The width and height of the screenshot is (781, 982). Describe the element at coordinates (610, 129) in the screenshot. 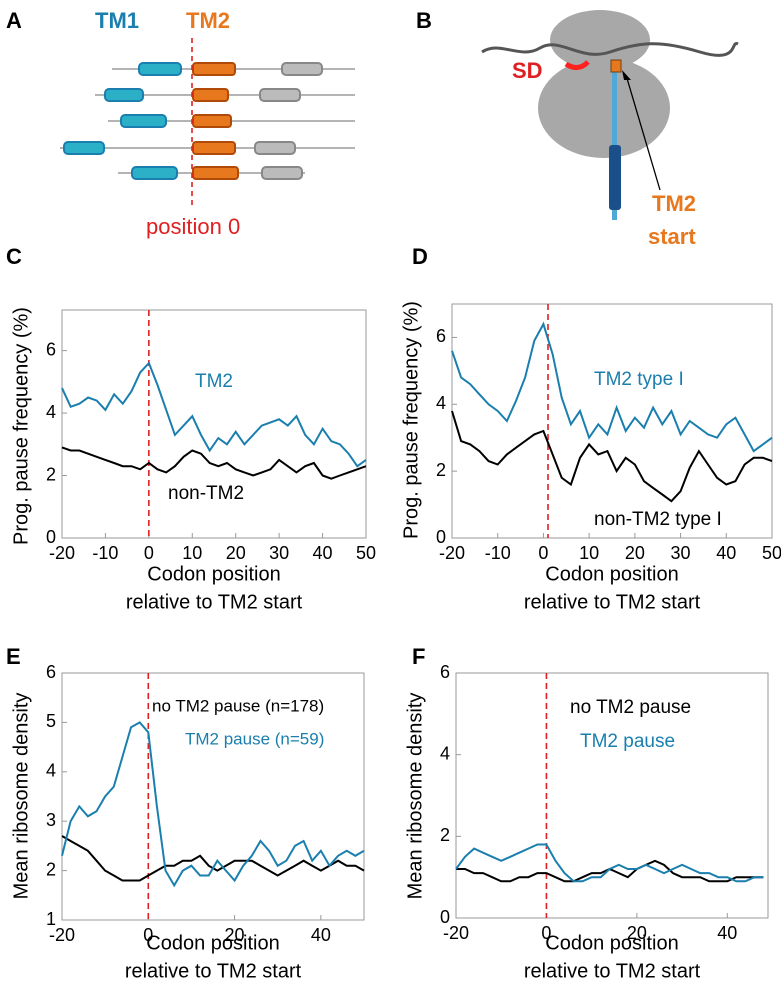

I see `diagram-b: SD TM2 start` at that location.